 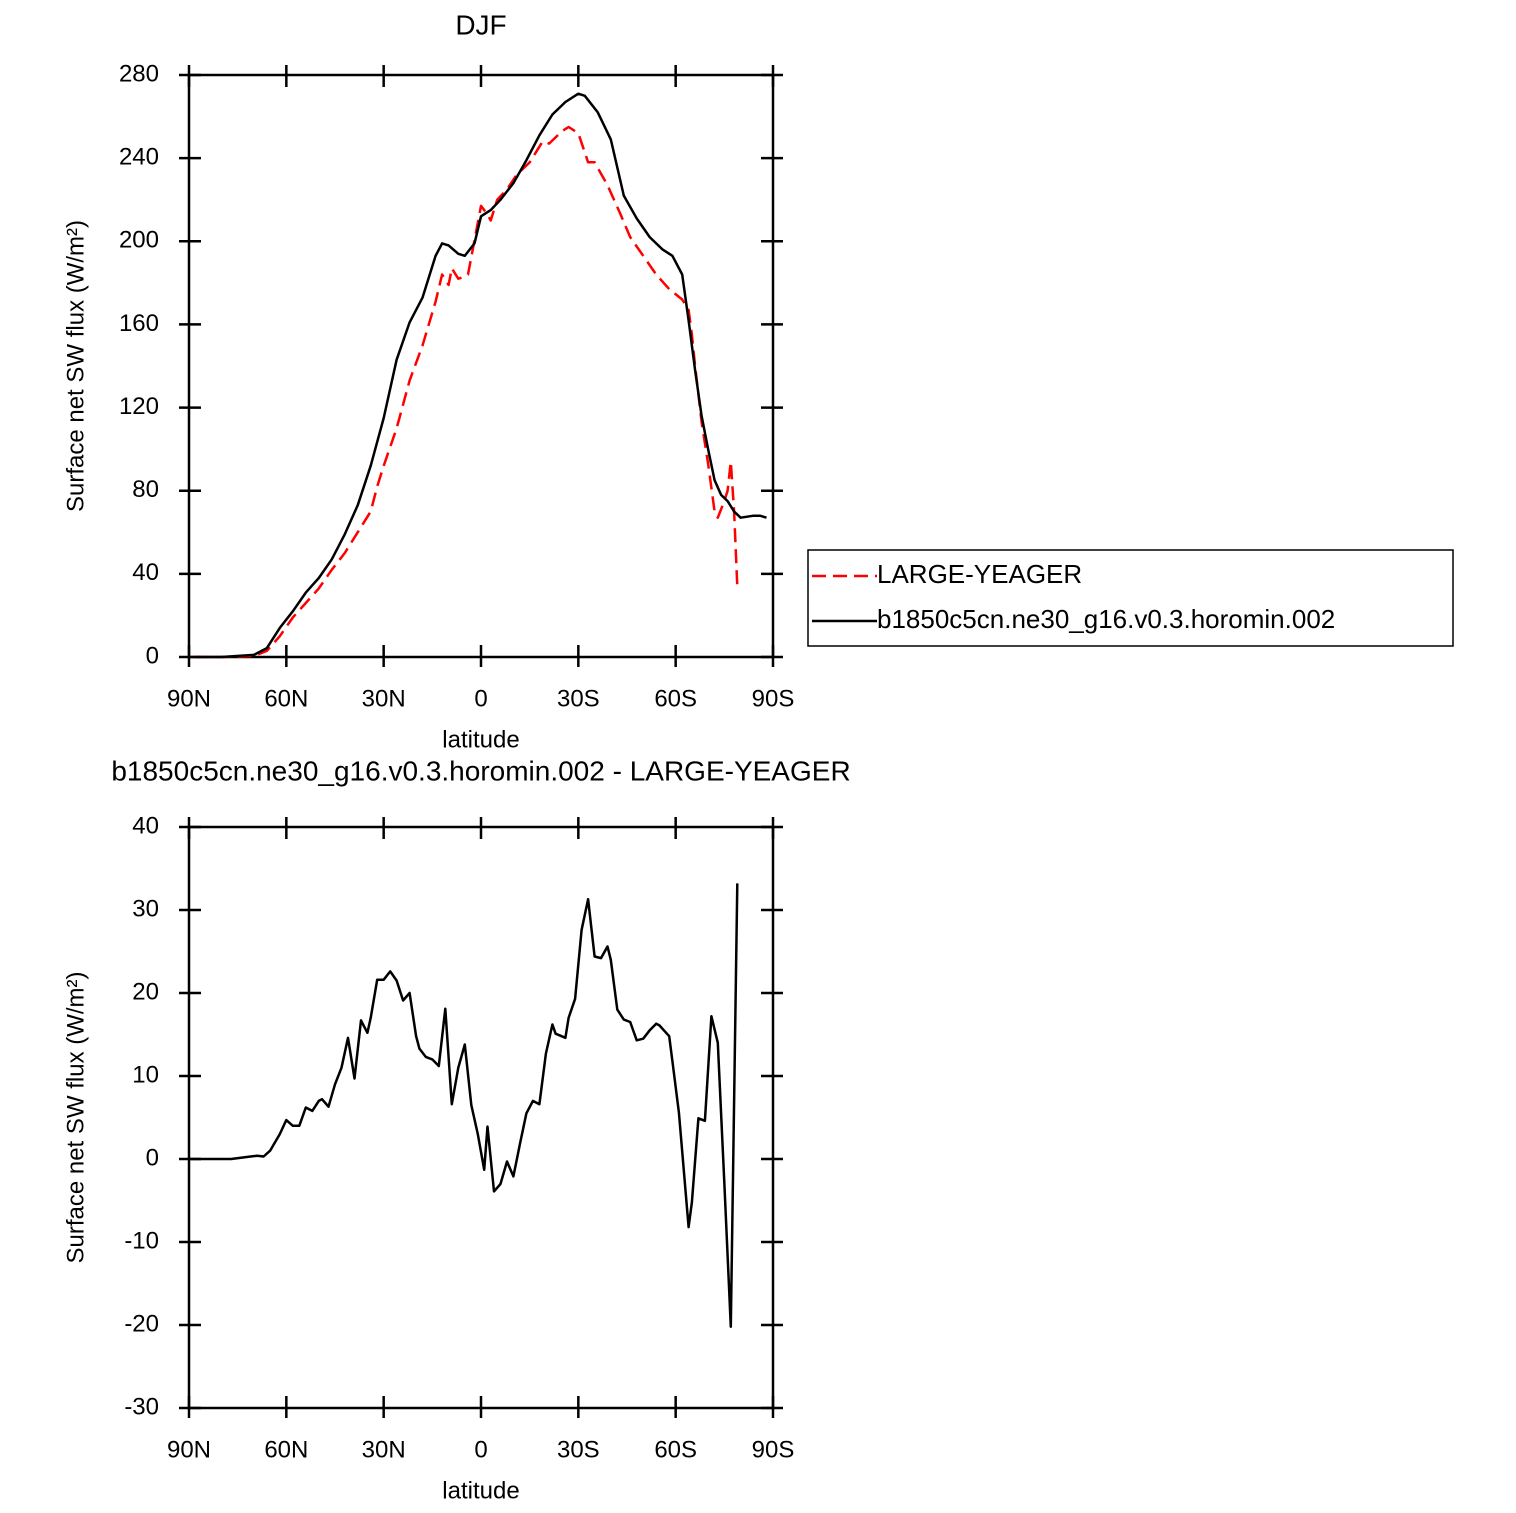 What do you see at coordinates (145, 991) in the screenshot?
I see `y-tick-label: 20` at bounding box center [145, 991].